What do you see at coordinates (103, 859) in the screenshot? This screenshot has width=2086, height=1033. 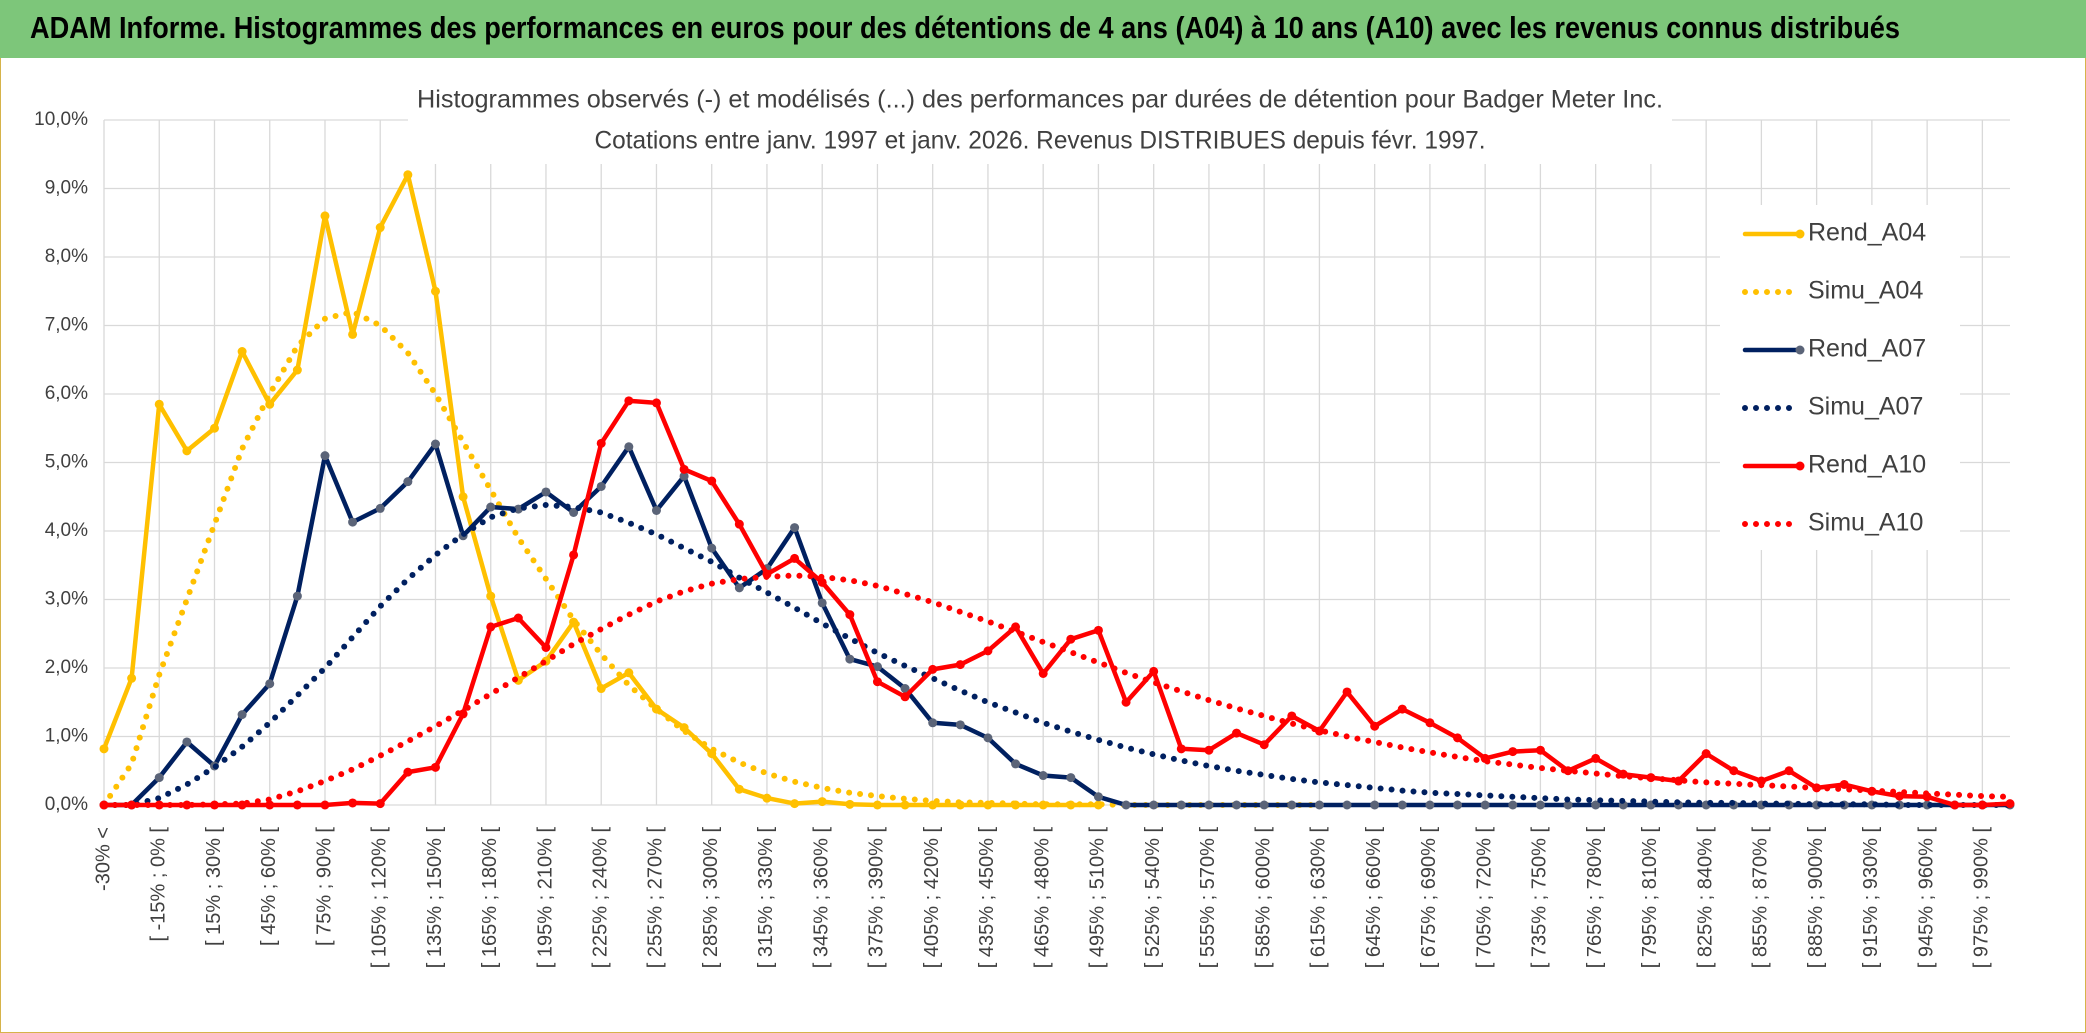 I see `x-tick-label: -30% <` at bounding box center [103, 859].